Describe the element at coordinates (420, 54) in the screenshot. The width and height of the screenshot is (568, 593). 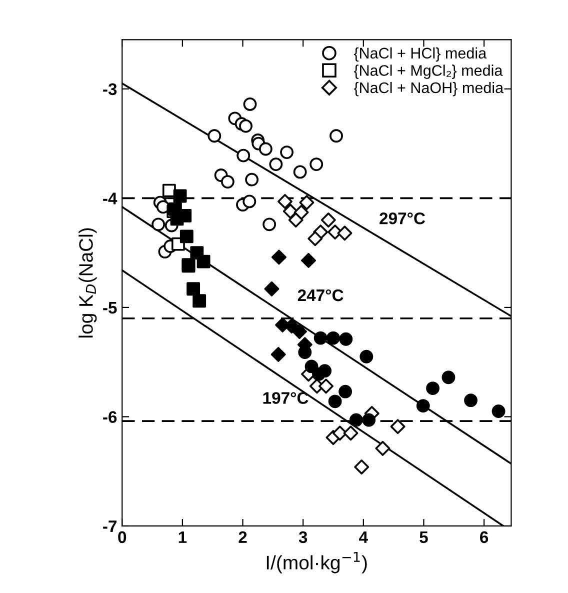
I see `legend-label: {NaCl + HCl} media` at that location.